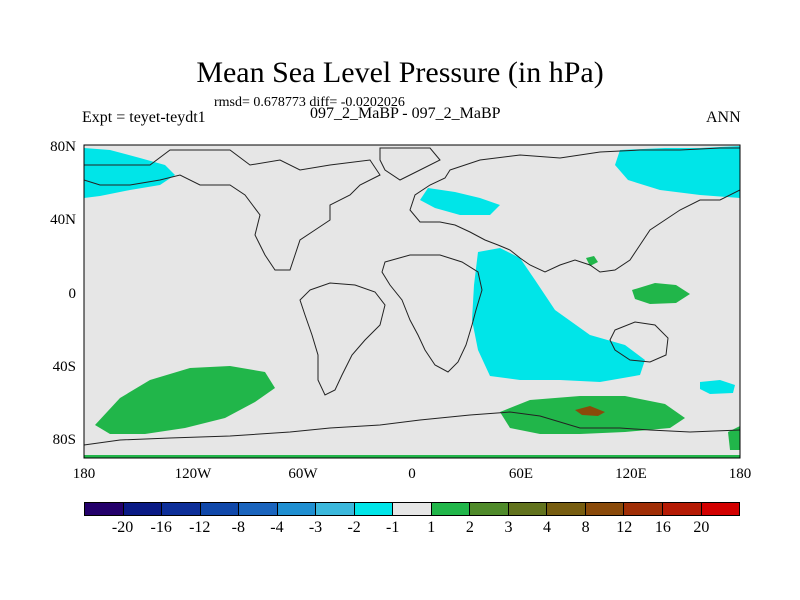  What do you see at coordinates (63, 147) in the screenshot?
I see `lat-label: 80N` at bounding box center [63, 147].